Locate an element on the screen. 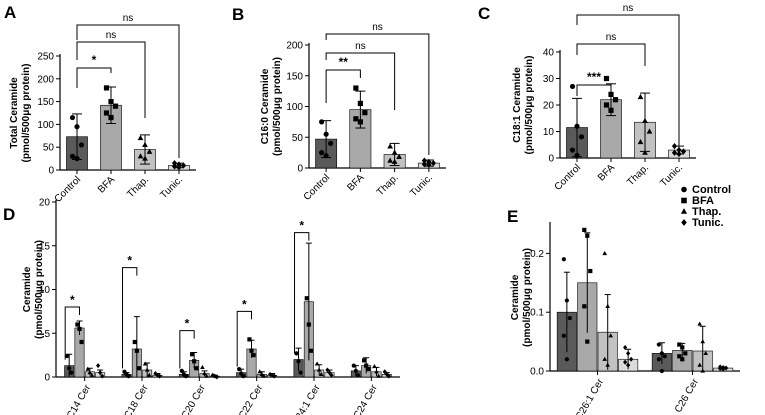 This screenshot has width=765, height=415. y-tick-label: 40 is located at coordinates (549, 53).